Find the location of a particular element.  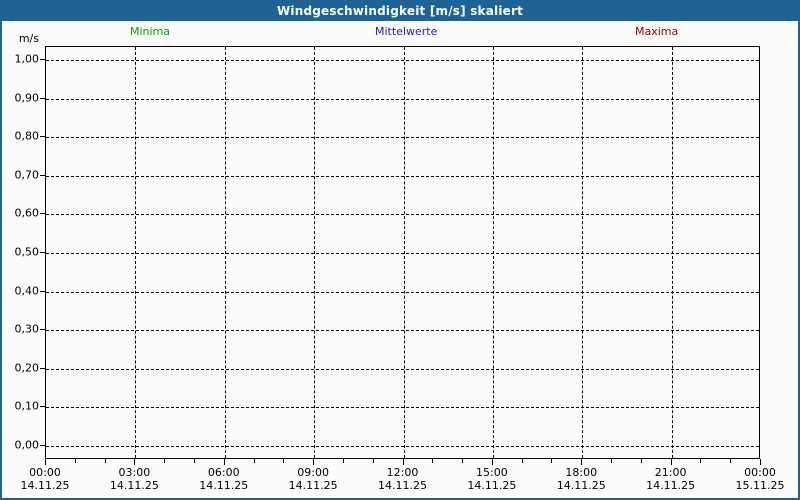

x-axis-tick-time: 18:00 is located at coordinates (581, 472).